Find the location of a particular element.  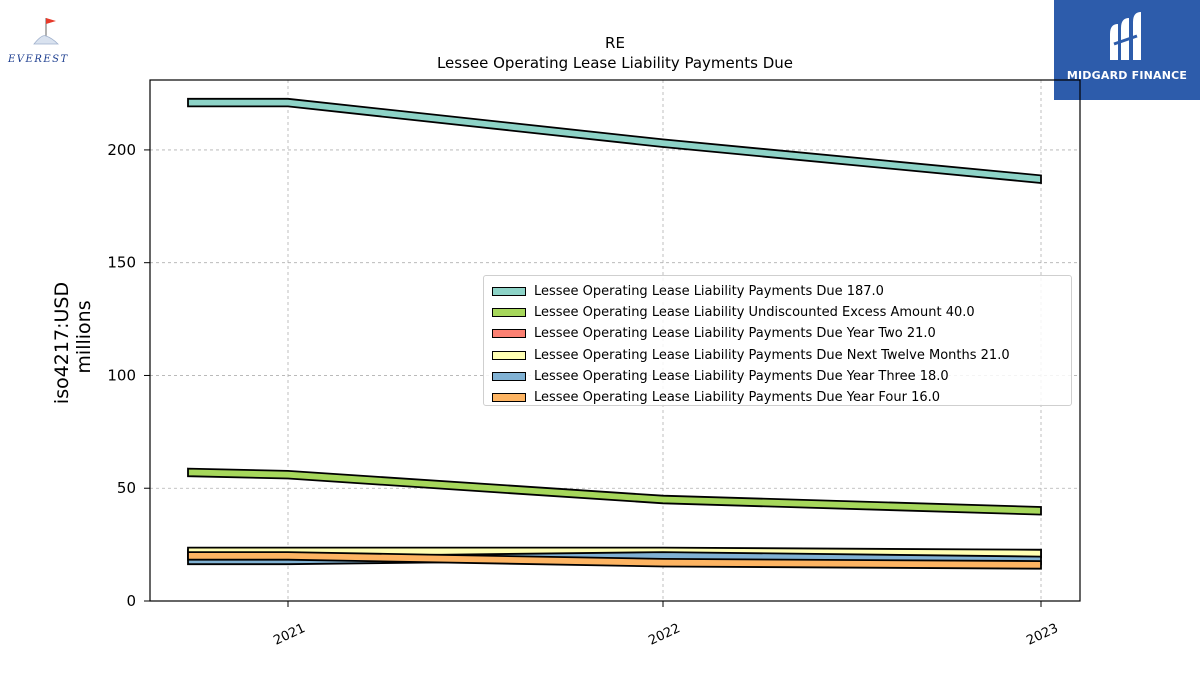

y-tick-label: 150 is located at coordinates (121, 263).